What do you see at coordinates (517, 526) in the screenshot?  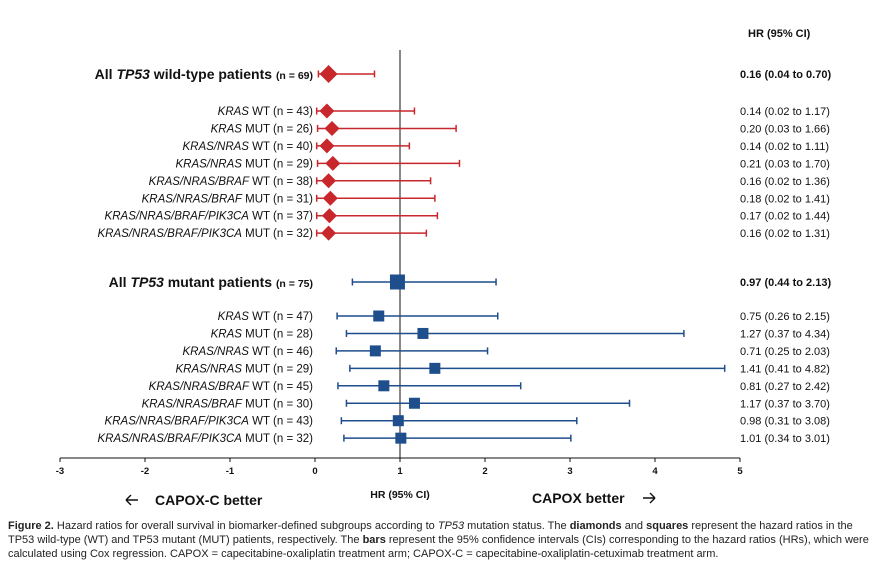 I see `caption-text: mutation status. The` at bounding box center [517, 526].